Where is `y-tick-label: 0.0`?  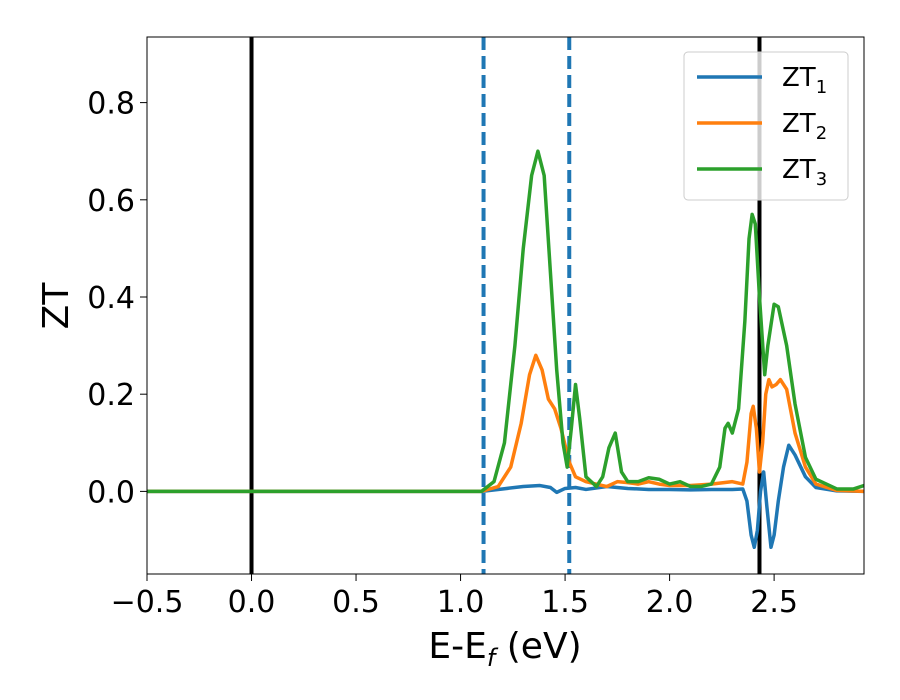
y-tick-label: 0.0 is located at coordinates (111, 492).